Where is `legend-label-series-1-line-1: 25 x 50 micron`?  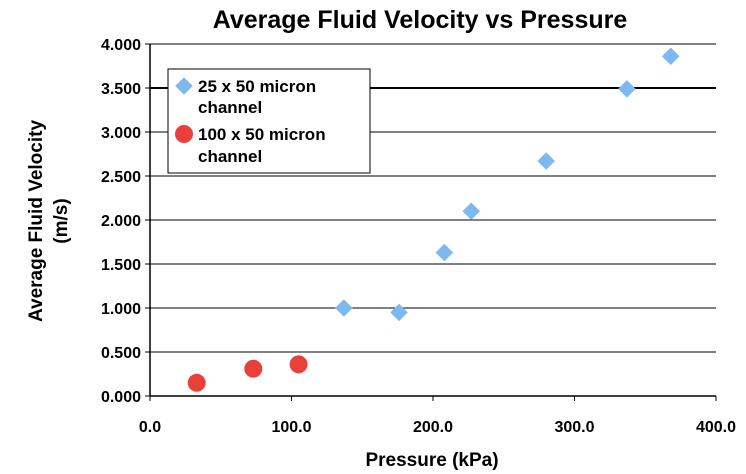 legend-label-series-1-line-1: 25 x 50 micron is located at coordinates (257, 86).